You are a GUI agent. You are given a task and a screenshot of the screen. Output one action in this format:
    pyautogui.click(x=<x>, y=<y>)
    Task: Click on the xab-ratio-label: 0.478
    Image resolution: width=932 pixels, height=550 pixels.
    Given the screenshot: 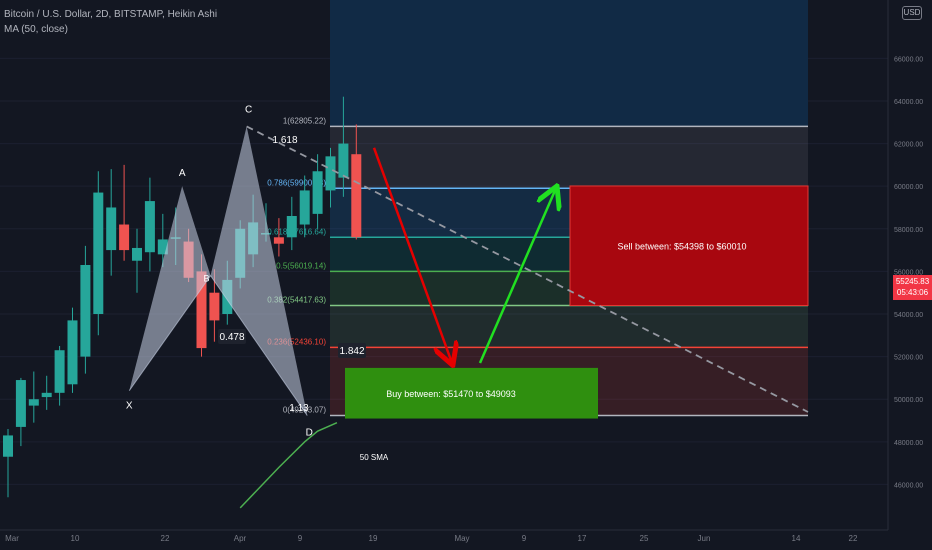 What is the action you would take?
    pyautogui.click(x=231, y=337)
    